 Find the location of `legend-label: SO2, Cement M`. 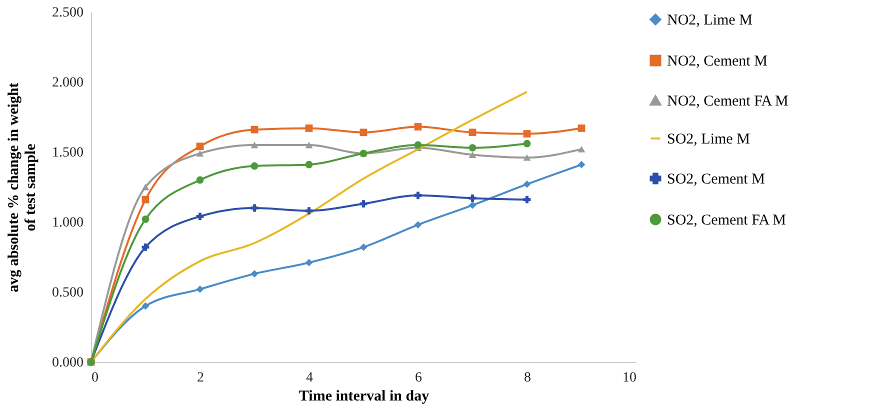

legend-label: SO2, Cement M is located at coordinates (716, 180).